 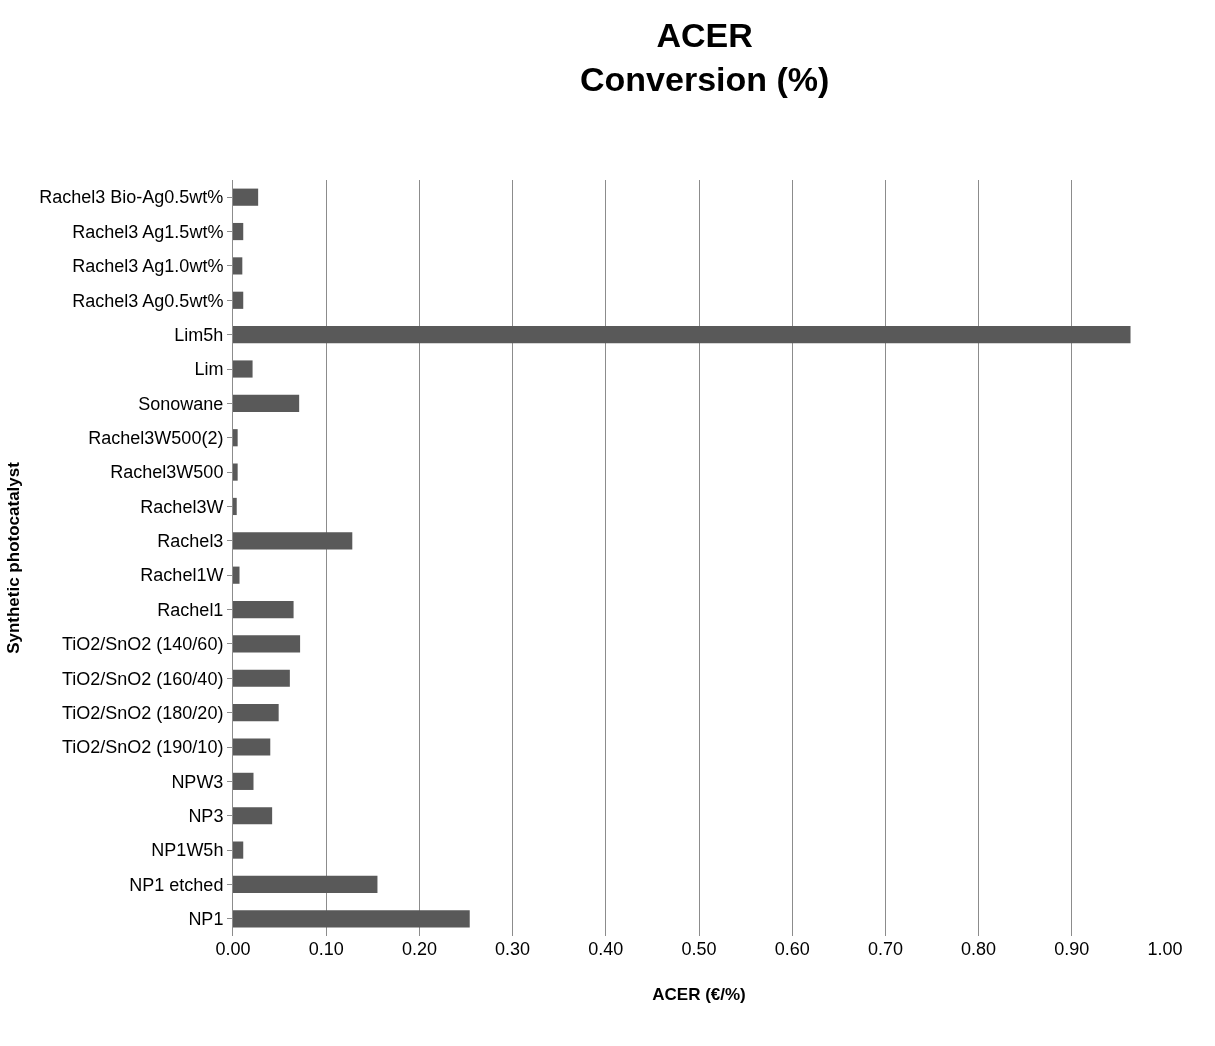 What do you see at coordinates (181, 403) in the screenshot?
I see `y-tick-label: Sonowane` at bounding box center [181, 403].